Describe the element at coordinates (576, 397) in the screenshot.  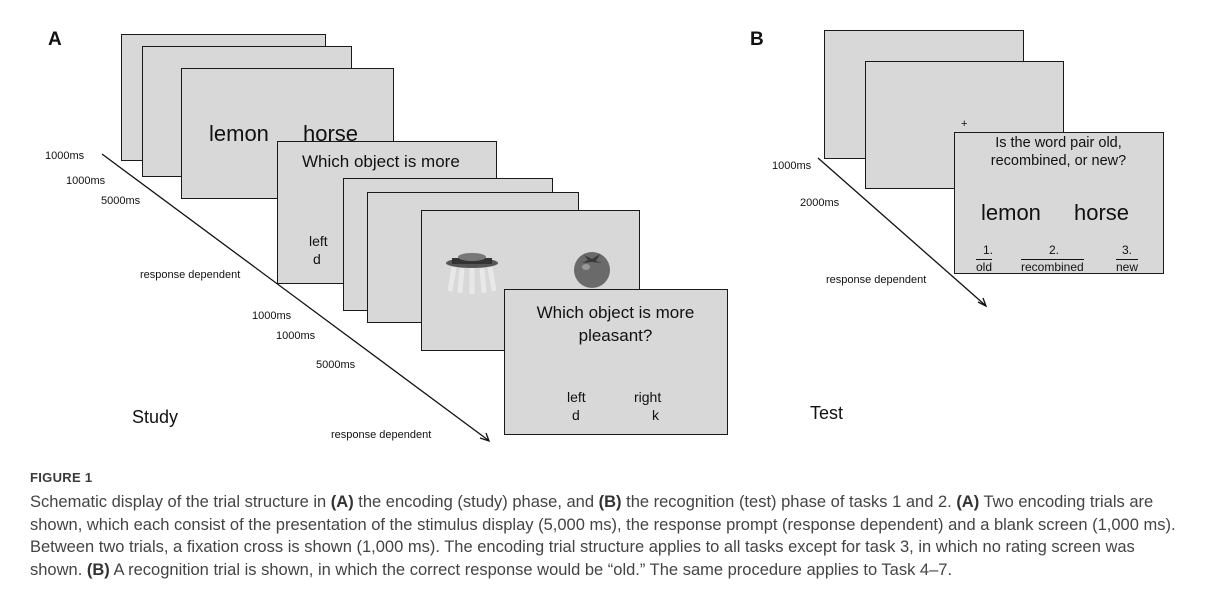
I see `response-label-left: left` at that location.